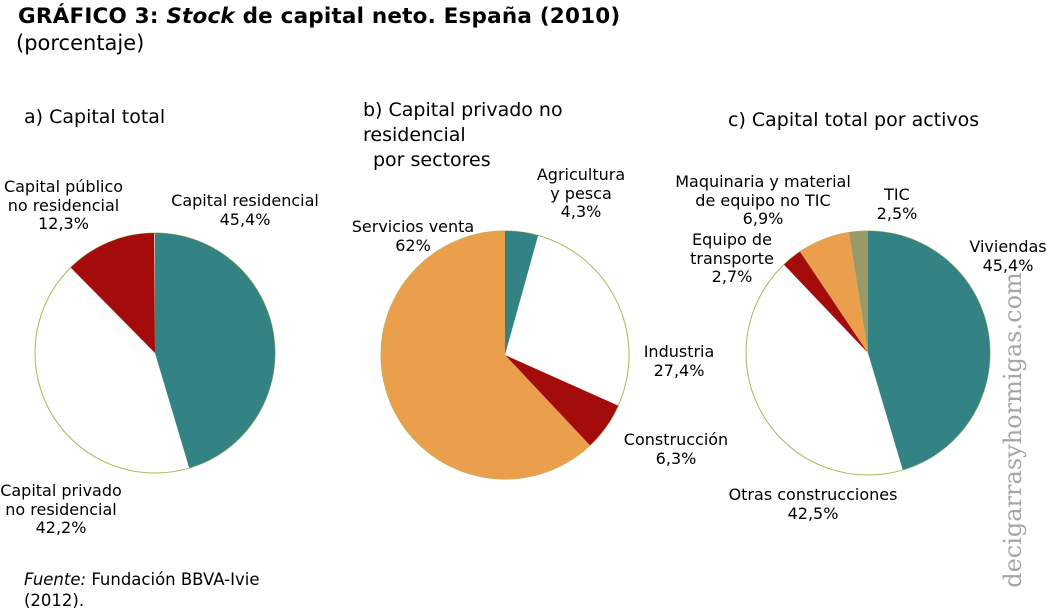 This screenshot has width=1053, height=616. I want to click on pie-chart-capital-total, so click(155, 353).